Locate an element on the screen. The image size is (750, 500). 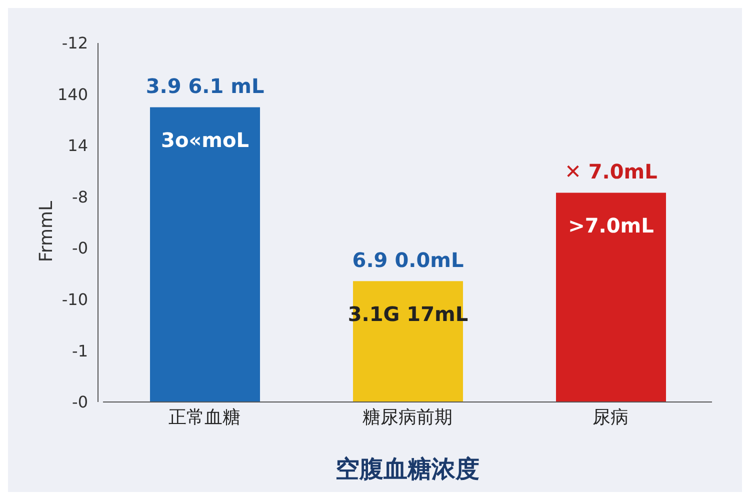
text: -8 is located at coordinates (80, 196).